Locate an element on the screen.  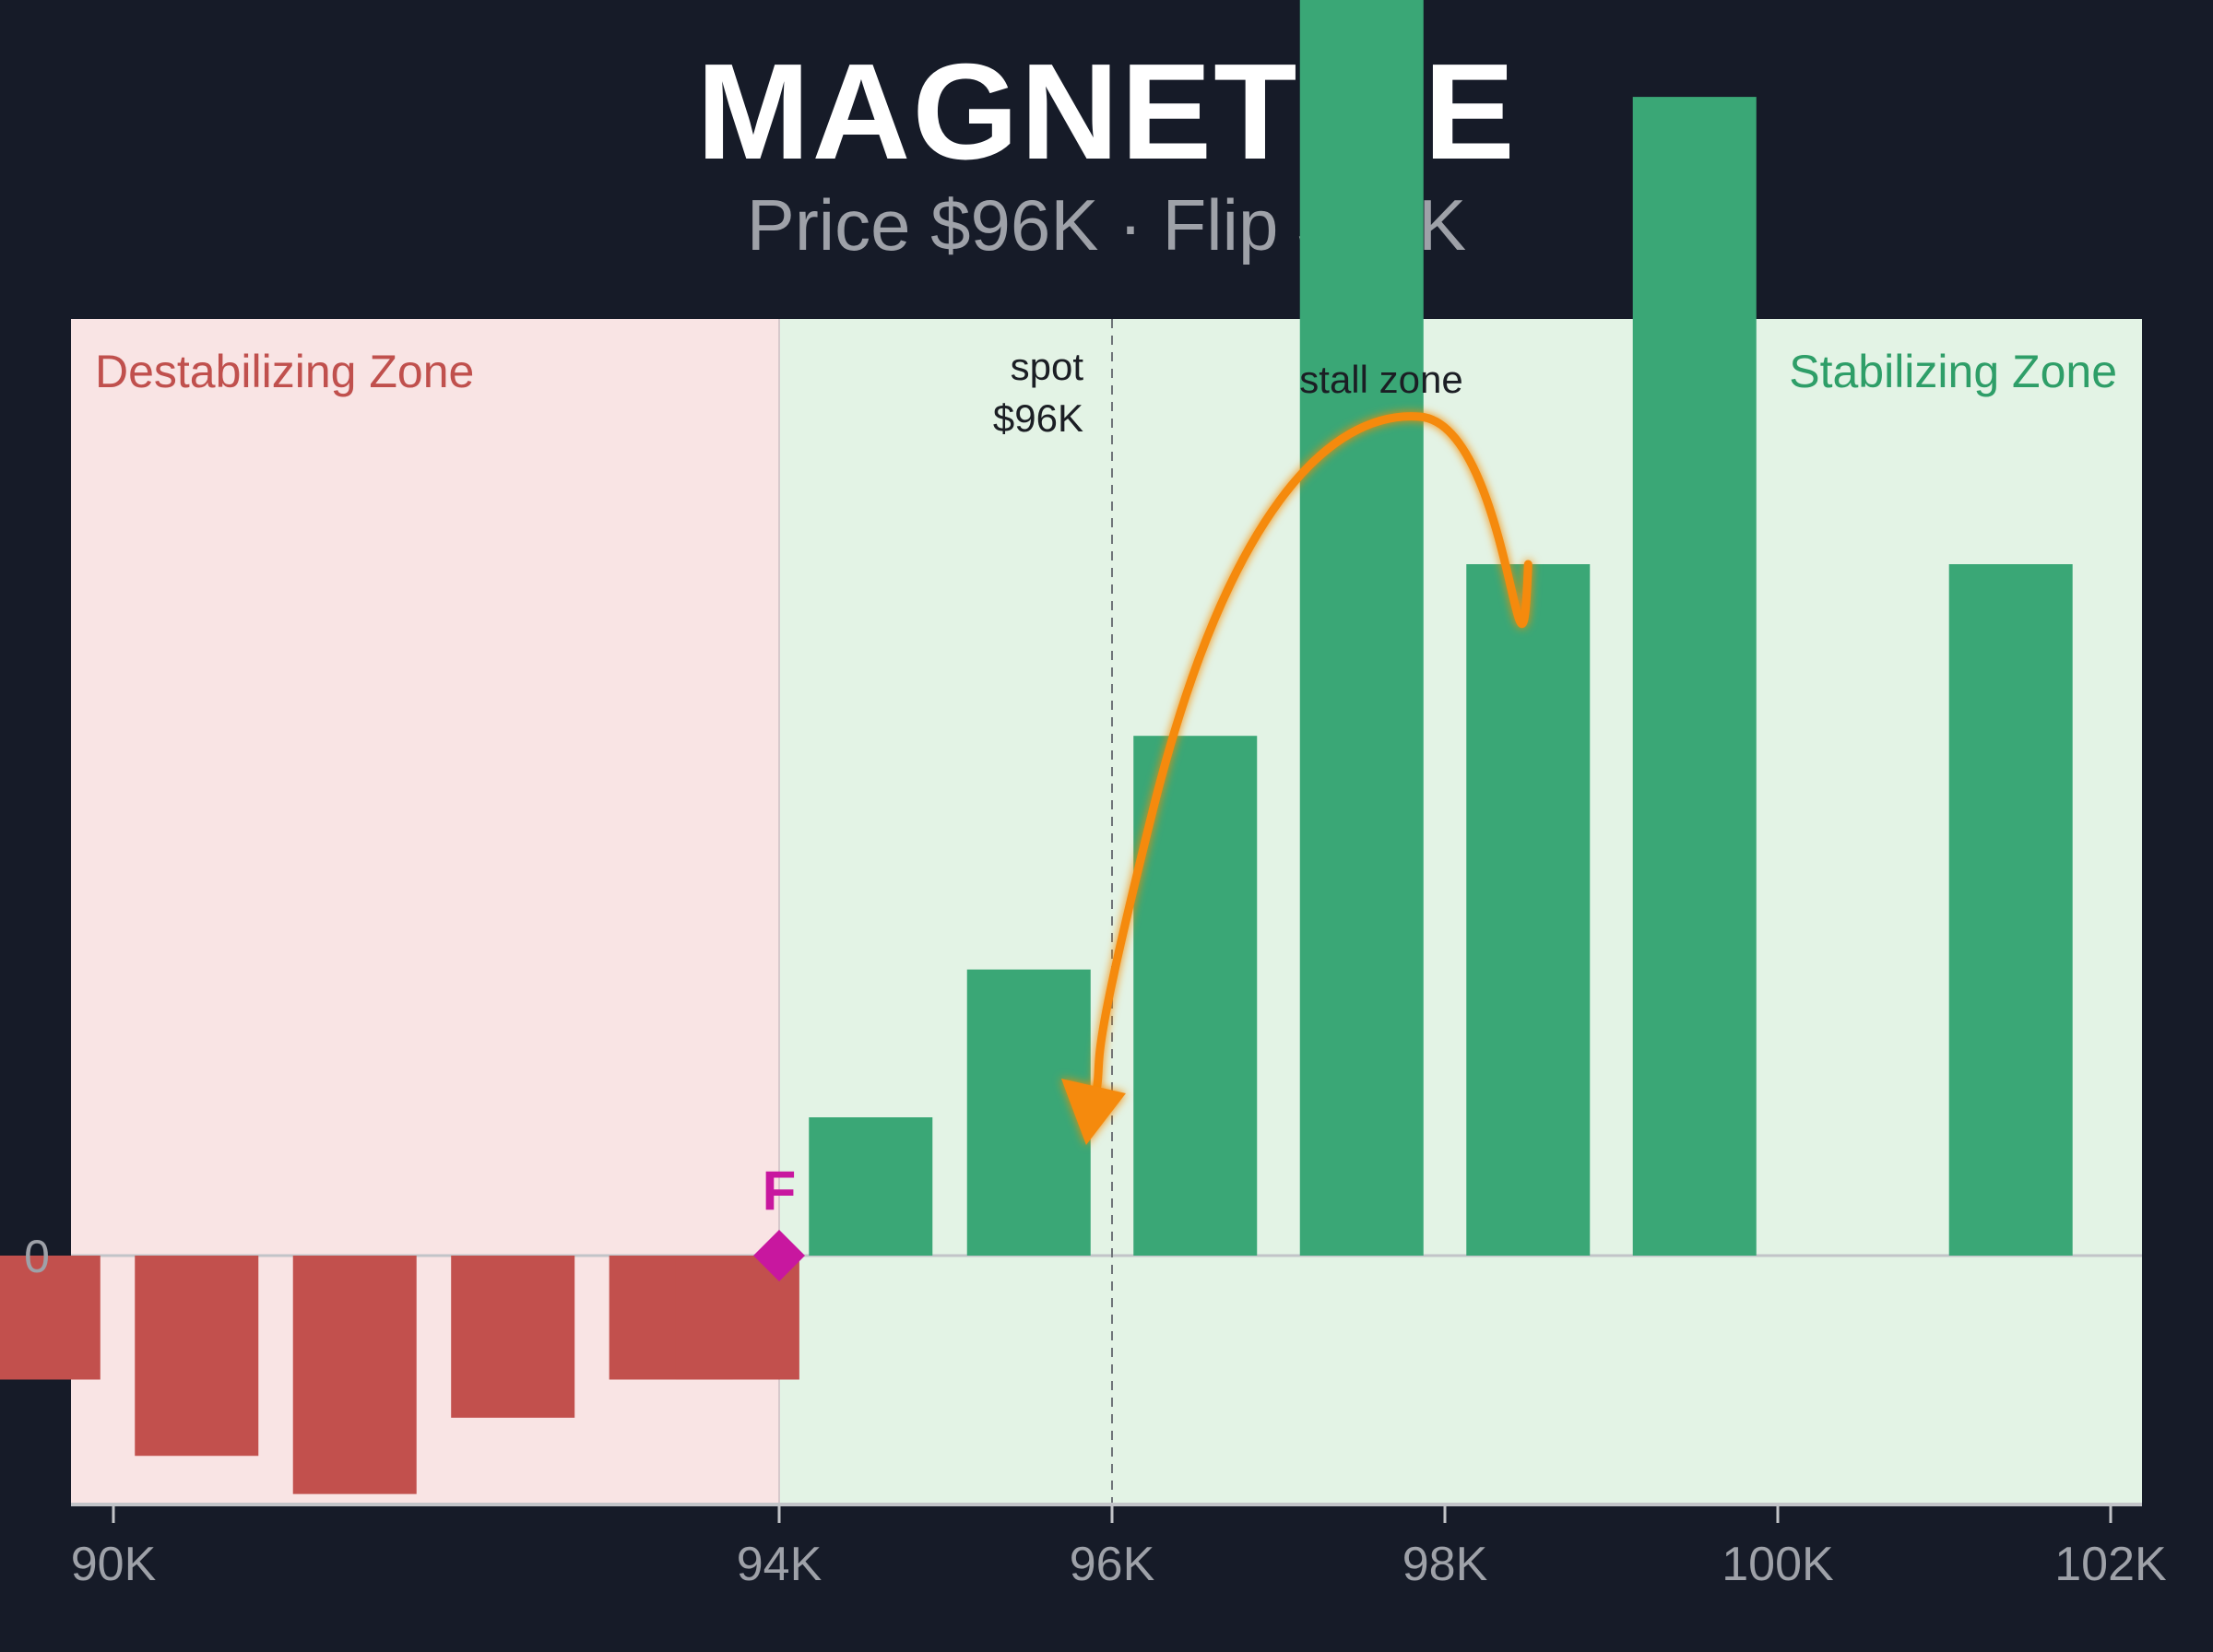
flip-label: F is located at coordinates (780, 1190).